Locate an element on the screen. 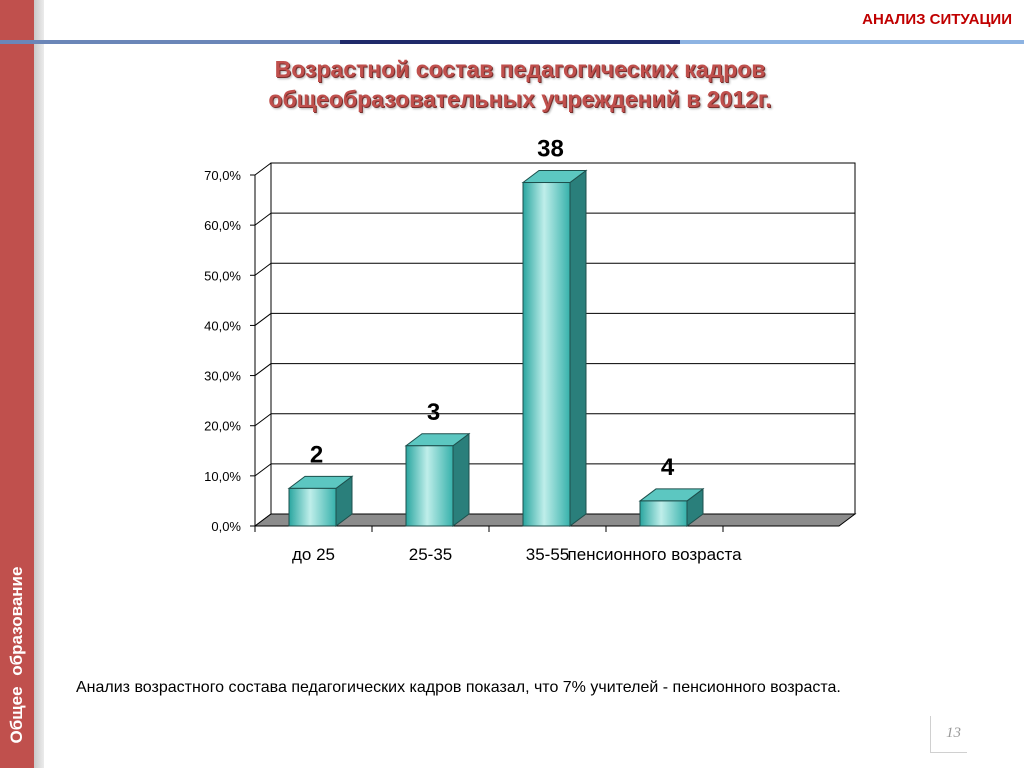  y-tick-label-1: 10,0% is located at coordinates (222, 476).